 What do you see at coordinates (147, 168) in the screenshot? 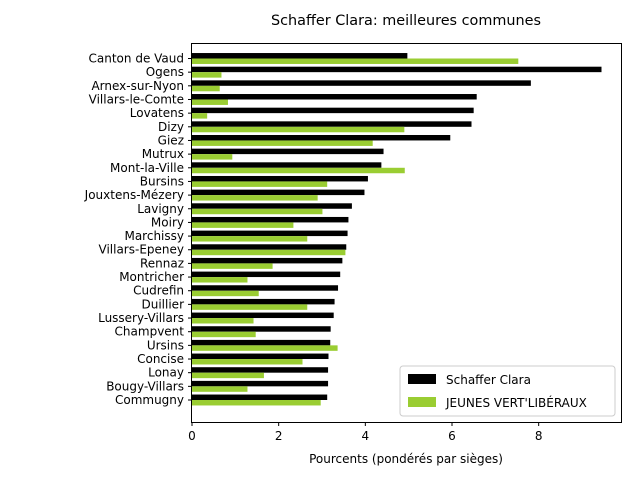
I see `y-tick-label-mont-la-ville: Mont-la-Ville` at bounding box center [147, 168].